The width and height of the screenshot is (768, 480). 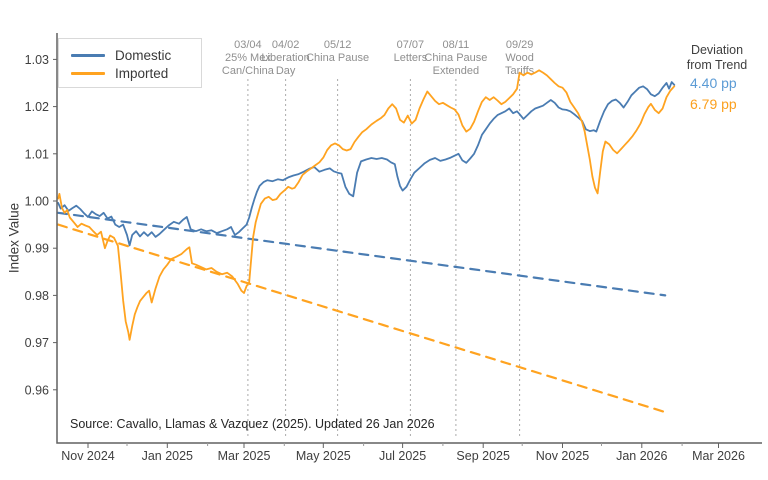 I want to click on y-tick-label: 0.97, so click(x=37, y=343).